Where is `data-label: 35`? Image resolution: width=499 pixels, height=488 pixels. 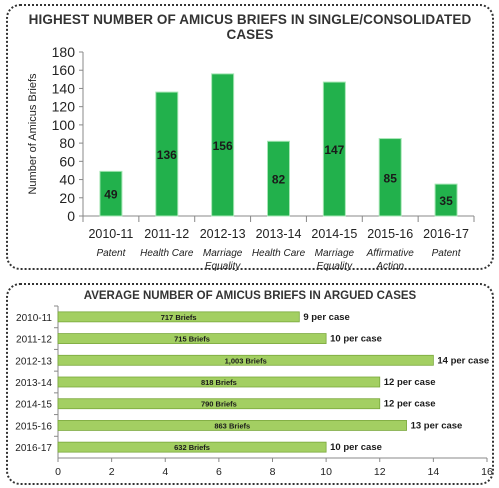
data-label: 35 is located at coordinates (446, 201).